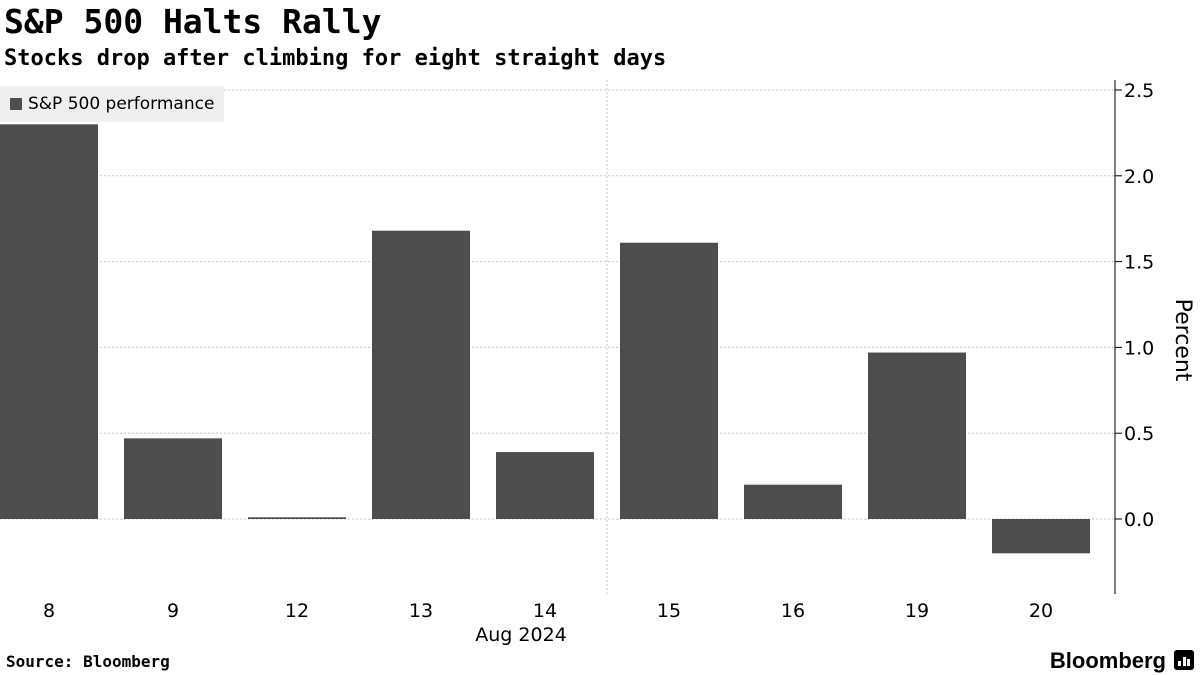 The image size is (1200, 675). What do you see at coordinates (669, 611) in the screenshot?
I see `x-tick-label: 15` at bounding box center [669, 611].